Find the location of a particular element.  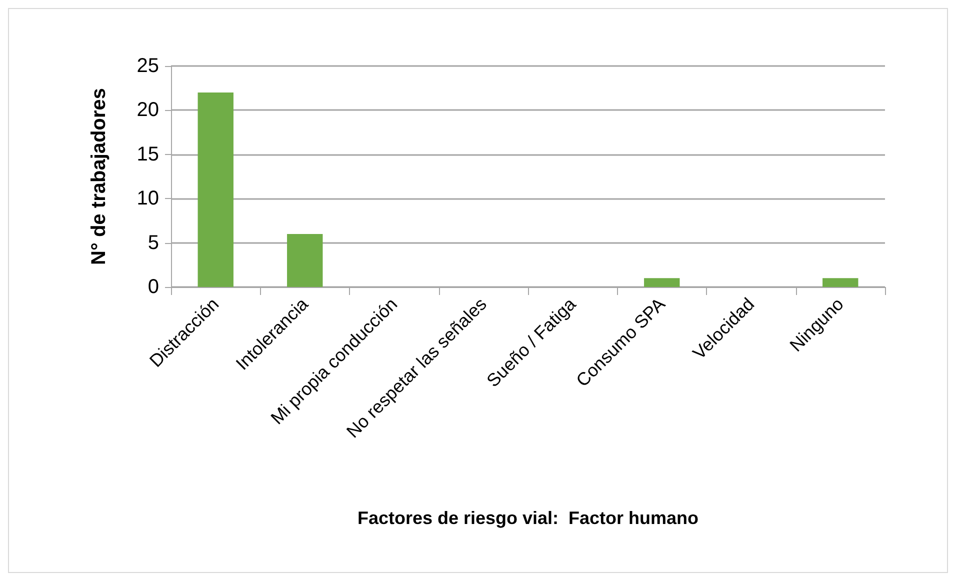

y-tick-label: 0 is located at coordinates (153, 287).